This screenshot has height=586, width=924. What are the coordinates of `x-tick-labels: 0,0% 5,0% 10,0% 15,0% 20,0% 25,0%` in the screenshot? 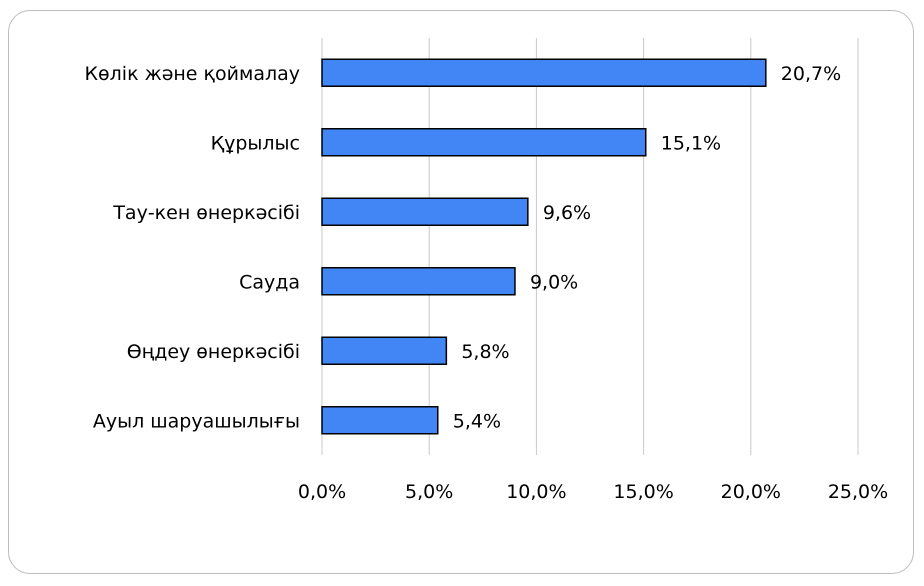 It's located at (593, 492).